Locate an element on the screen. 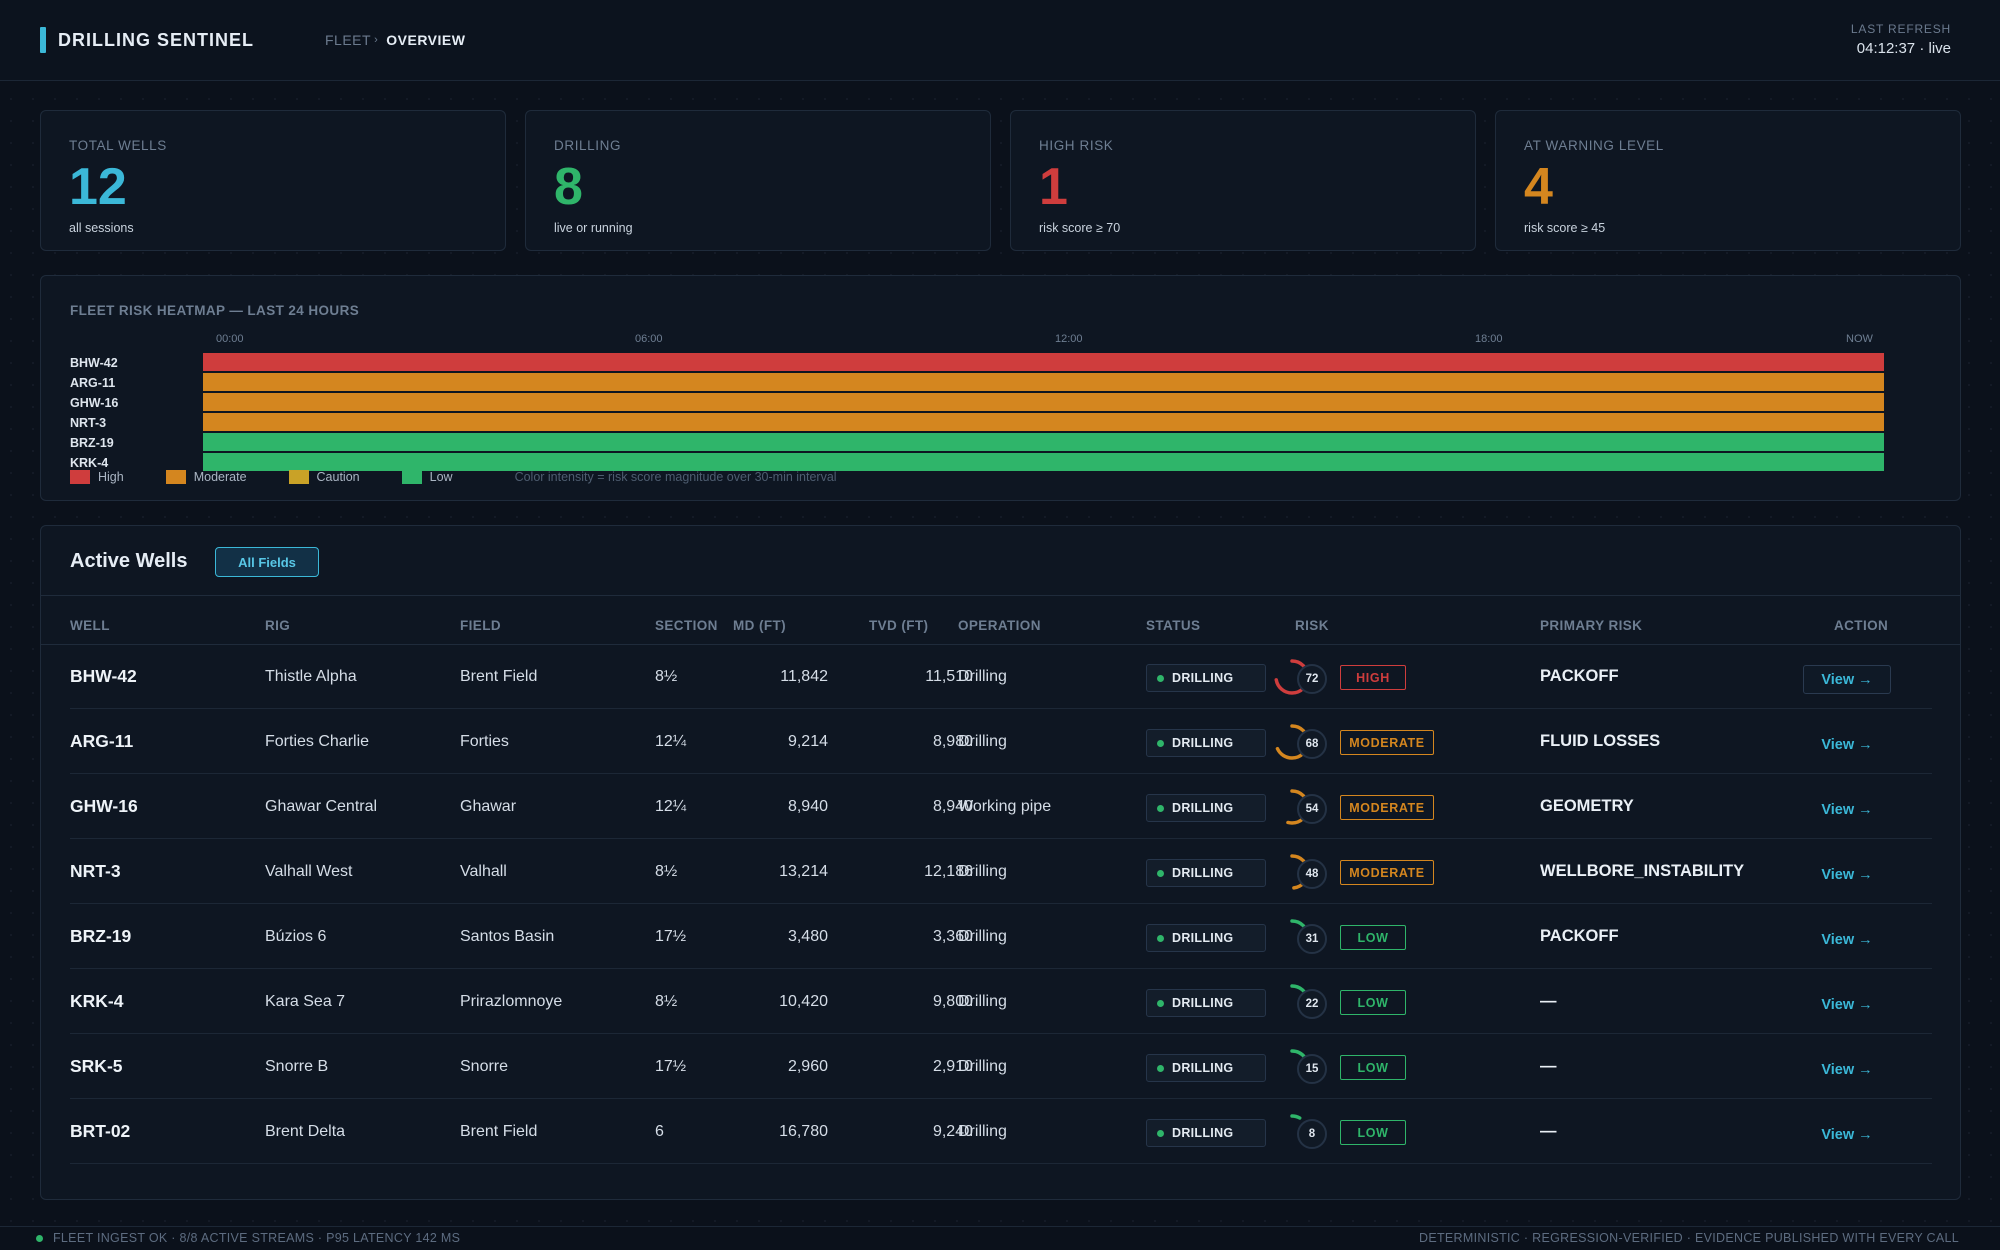  column-header-operation: OPERATION is located at coordinates (999, 625).